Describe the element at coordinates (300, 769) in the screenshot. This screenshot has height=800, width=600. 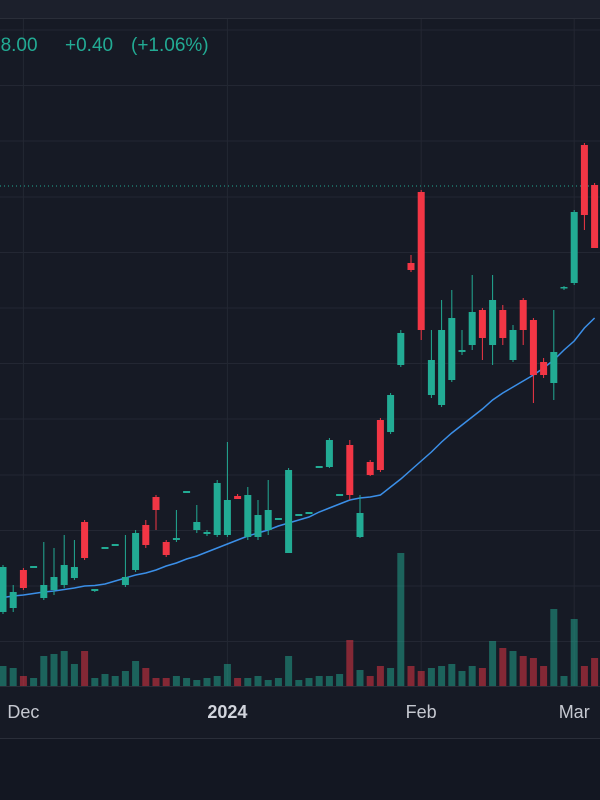
I see `bottom-bar` at that location.